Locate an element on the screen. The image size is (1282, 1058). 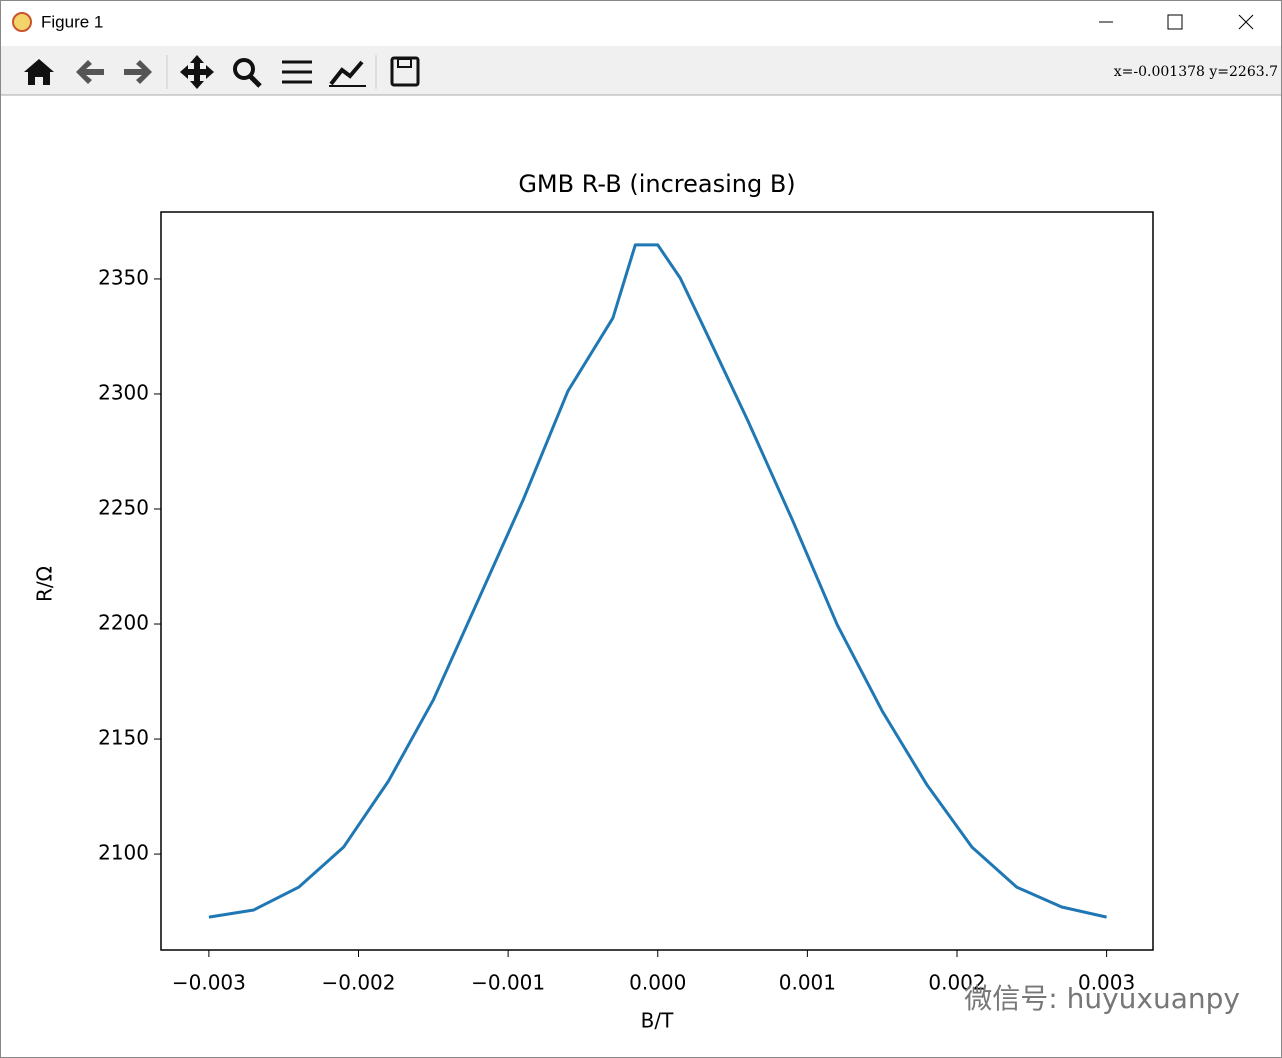
configure-button is located at coordinates (297, 72).